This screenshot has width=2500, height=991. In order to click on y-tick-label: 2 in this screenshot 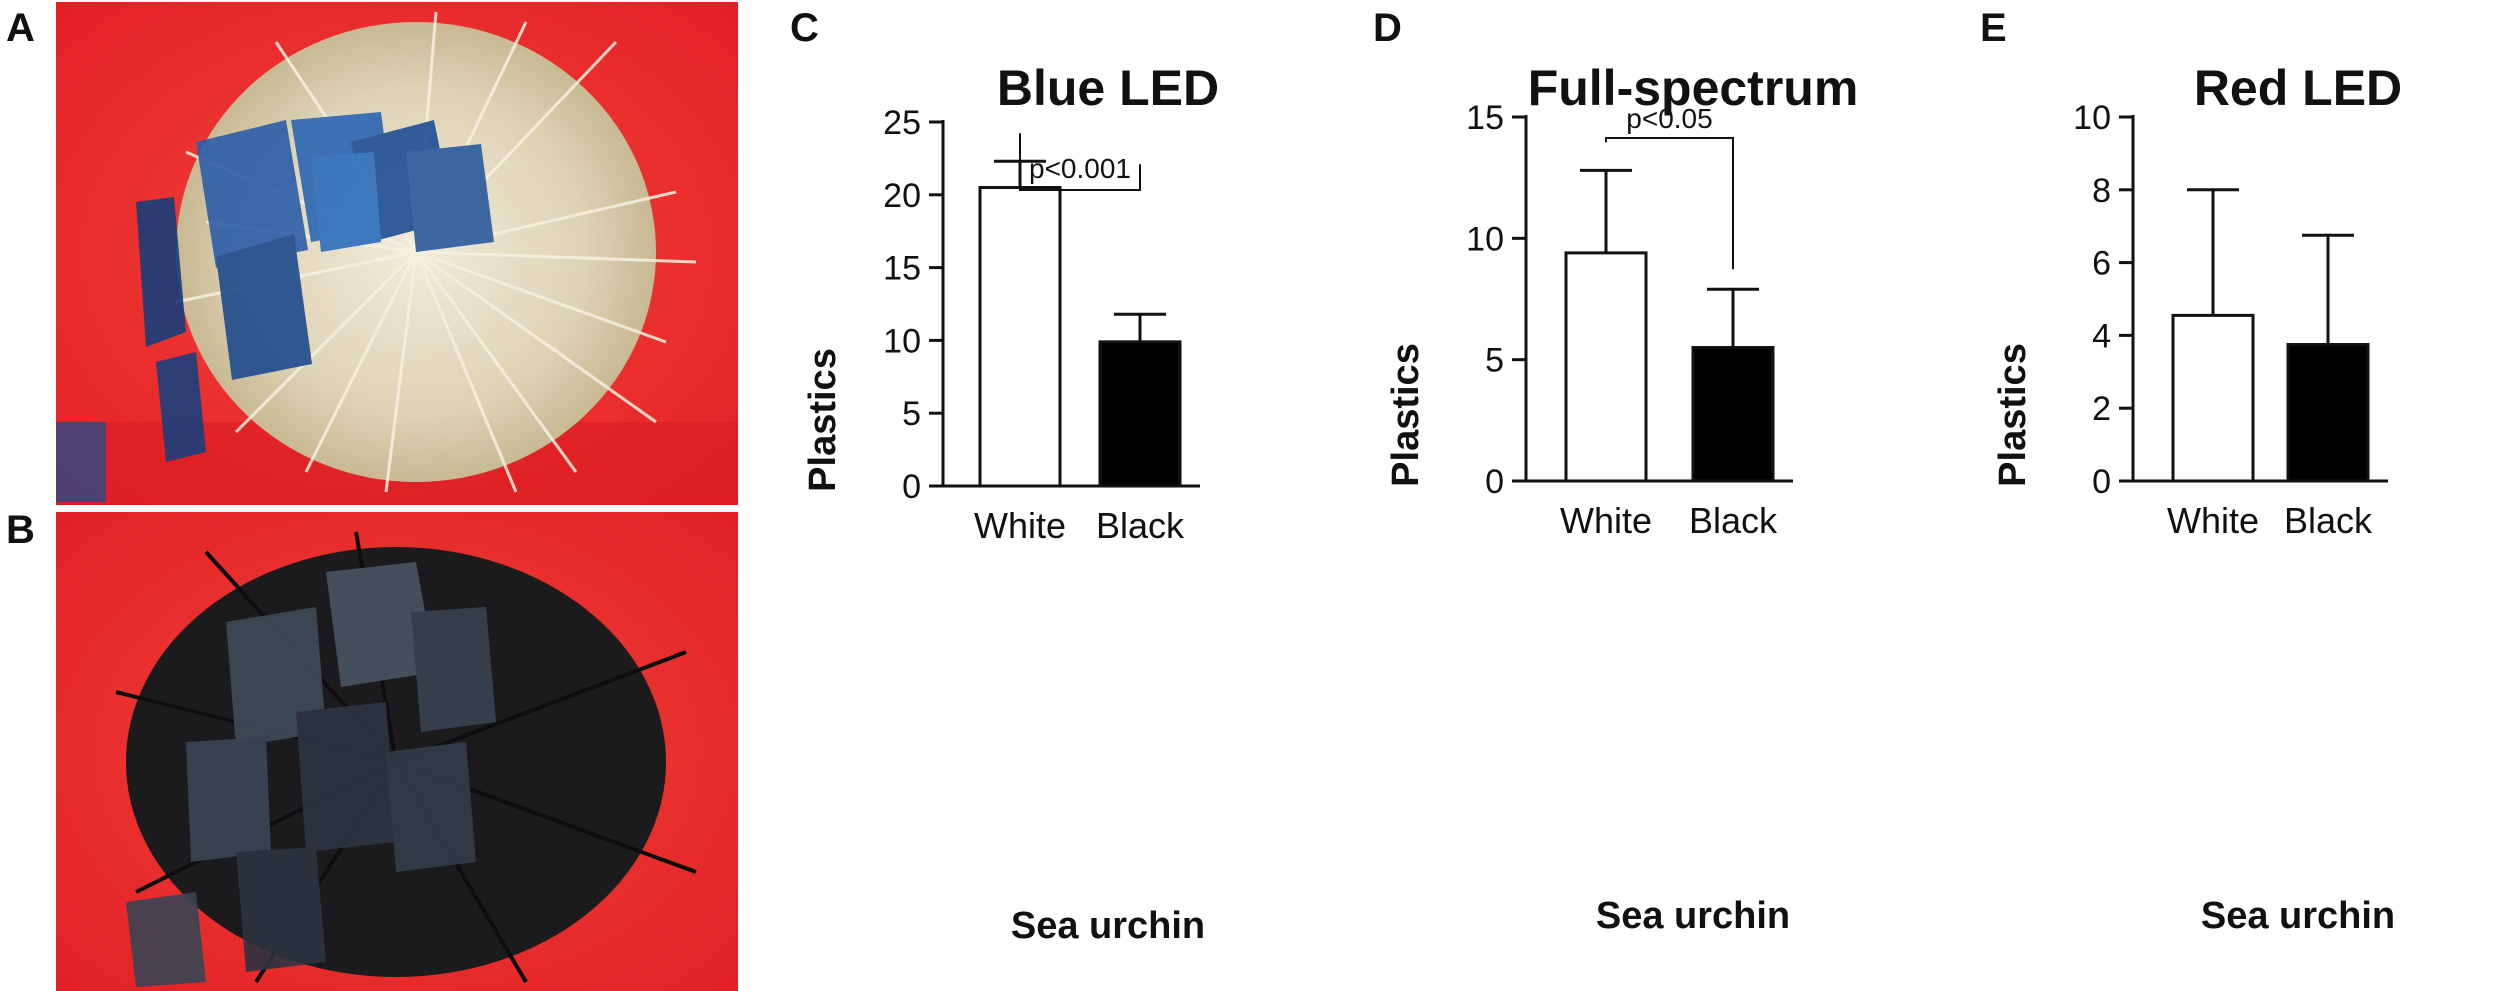, I will do `click(2101, 409)`.